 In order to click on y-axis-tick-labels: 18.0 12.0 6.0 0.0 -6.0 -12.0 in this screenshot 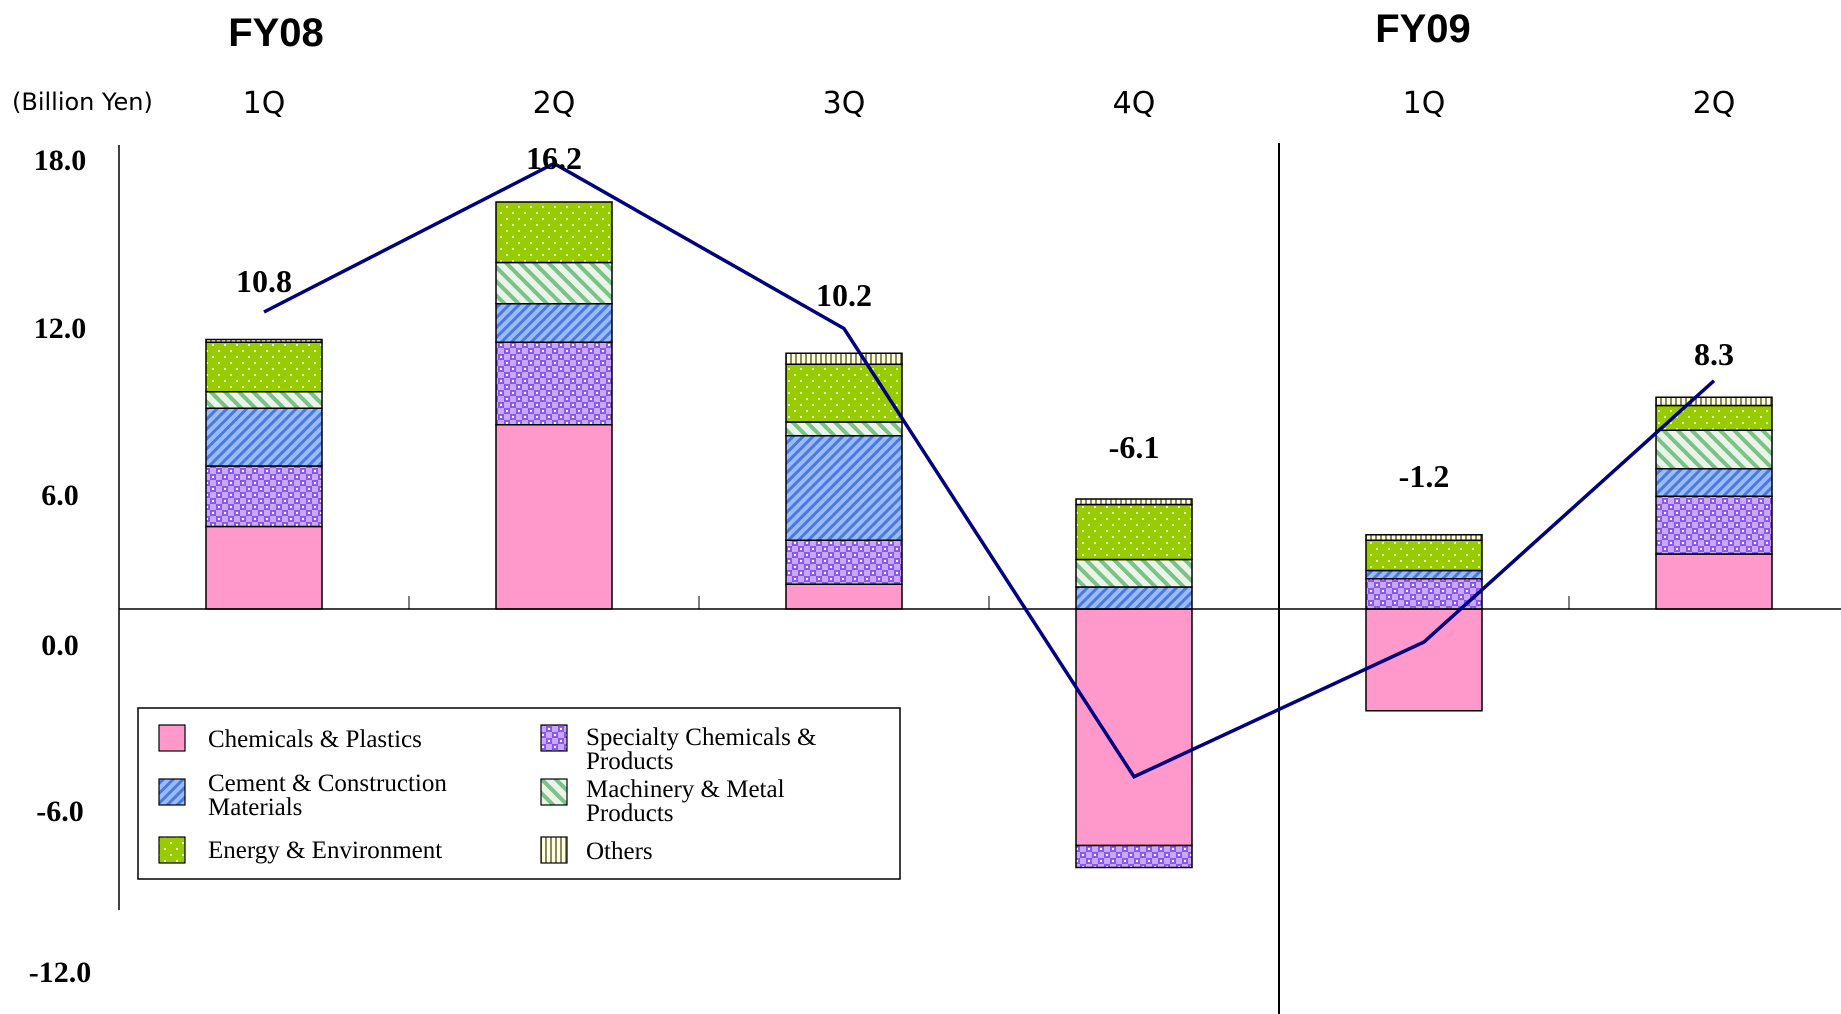, I will do `click(60, 566)`.